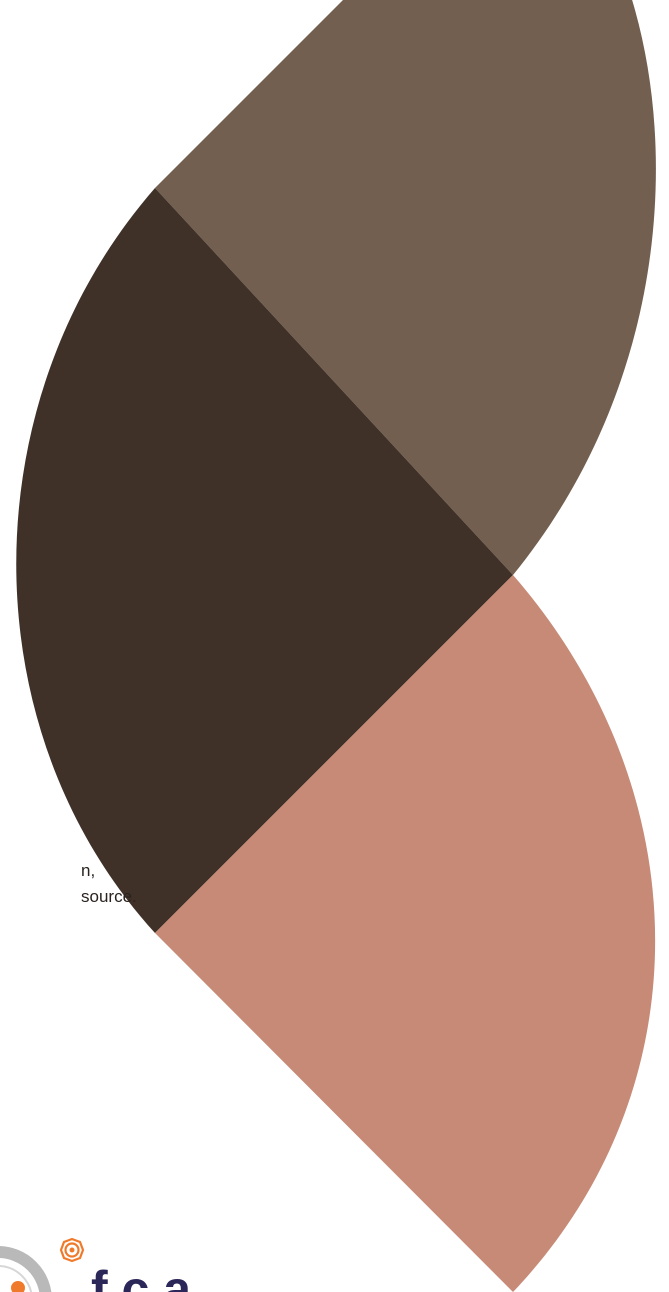 Image resolution: width=669 pixels, height=1292 pixels. I want to click on badge-text: ON, so click(29, 1239).